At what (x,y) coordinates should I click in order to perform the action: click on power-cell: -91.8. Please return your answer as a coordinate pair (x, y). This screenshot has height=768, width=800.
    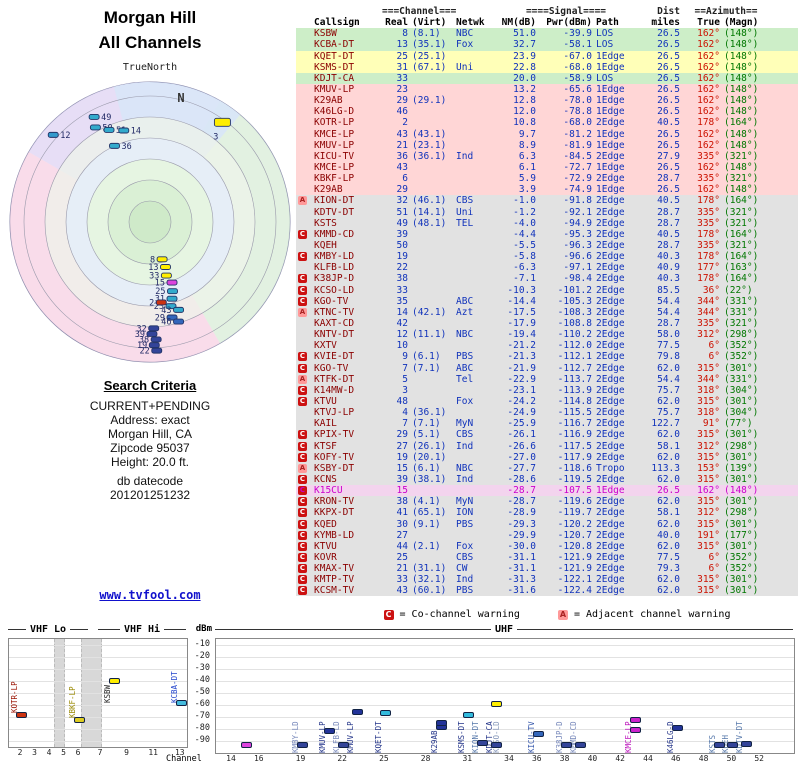
    Looking at the image, I should click on (577, 201).